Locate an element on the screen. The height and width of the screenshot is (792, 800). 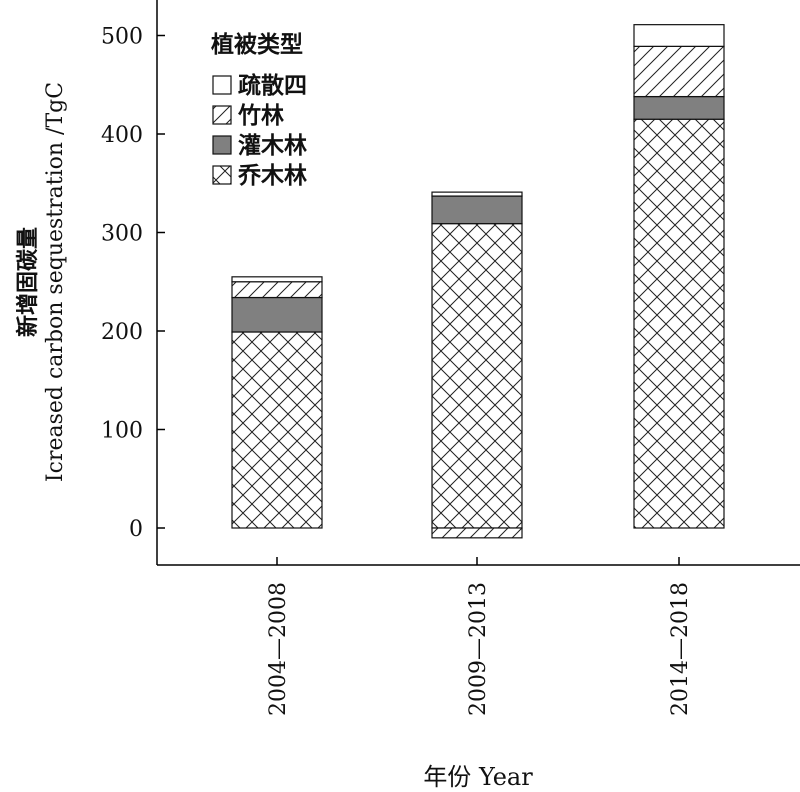
y-tick-label: 300 is located at coordinates (122, 234).